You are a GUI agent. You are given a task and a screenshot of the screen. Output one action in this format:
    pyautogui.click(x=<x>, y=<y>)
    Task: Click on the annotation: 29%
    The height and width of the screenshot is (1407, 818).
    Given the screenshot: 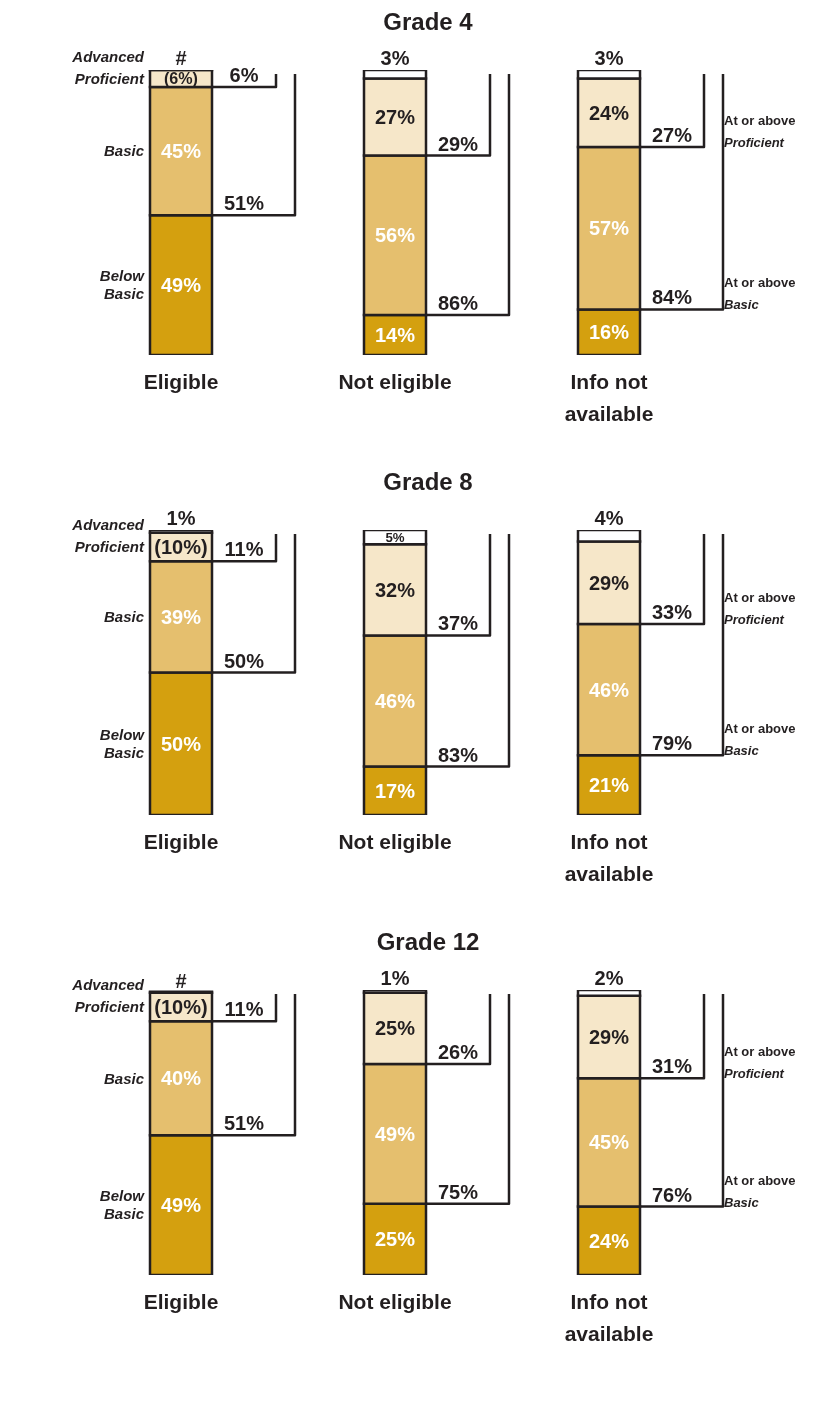 What is the action you would take?
    pyautogui.click(x=458, y=143)
    